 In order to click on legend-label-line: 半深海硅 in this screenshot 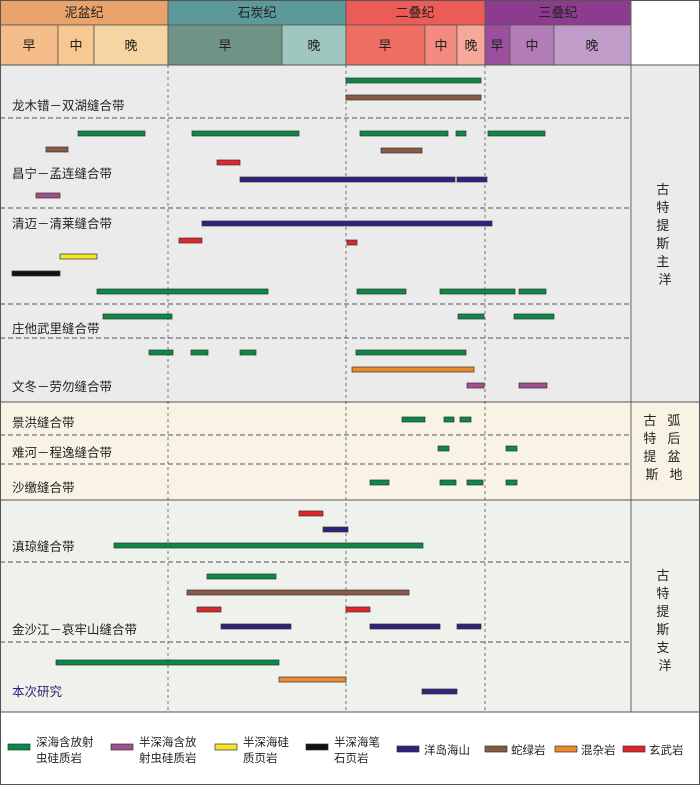, I will do `click(266, 742)`.